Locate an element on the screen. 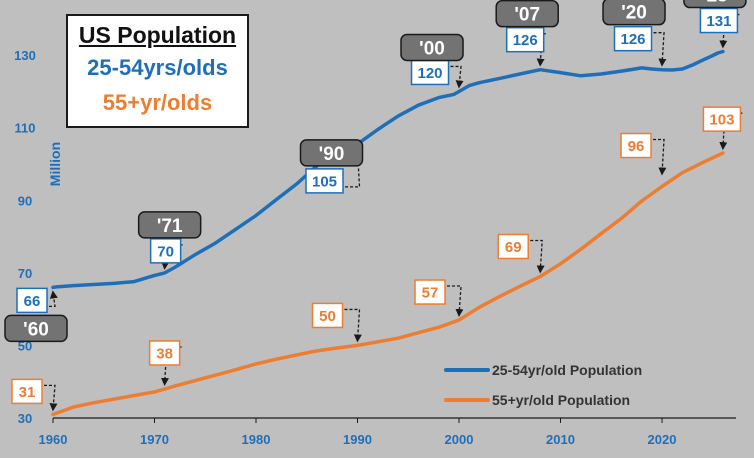 The width and height of the screenshot is (754, 458). annotation-orange-69: 69 is located at coordinates (521, 253).